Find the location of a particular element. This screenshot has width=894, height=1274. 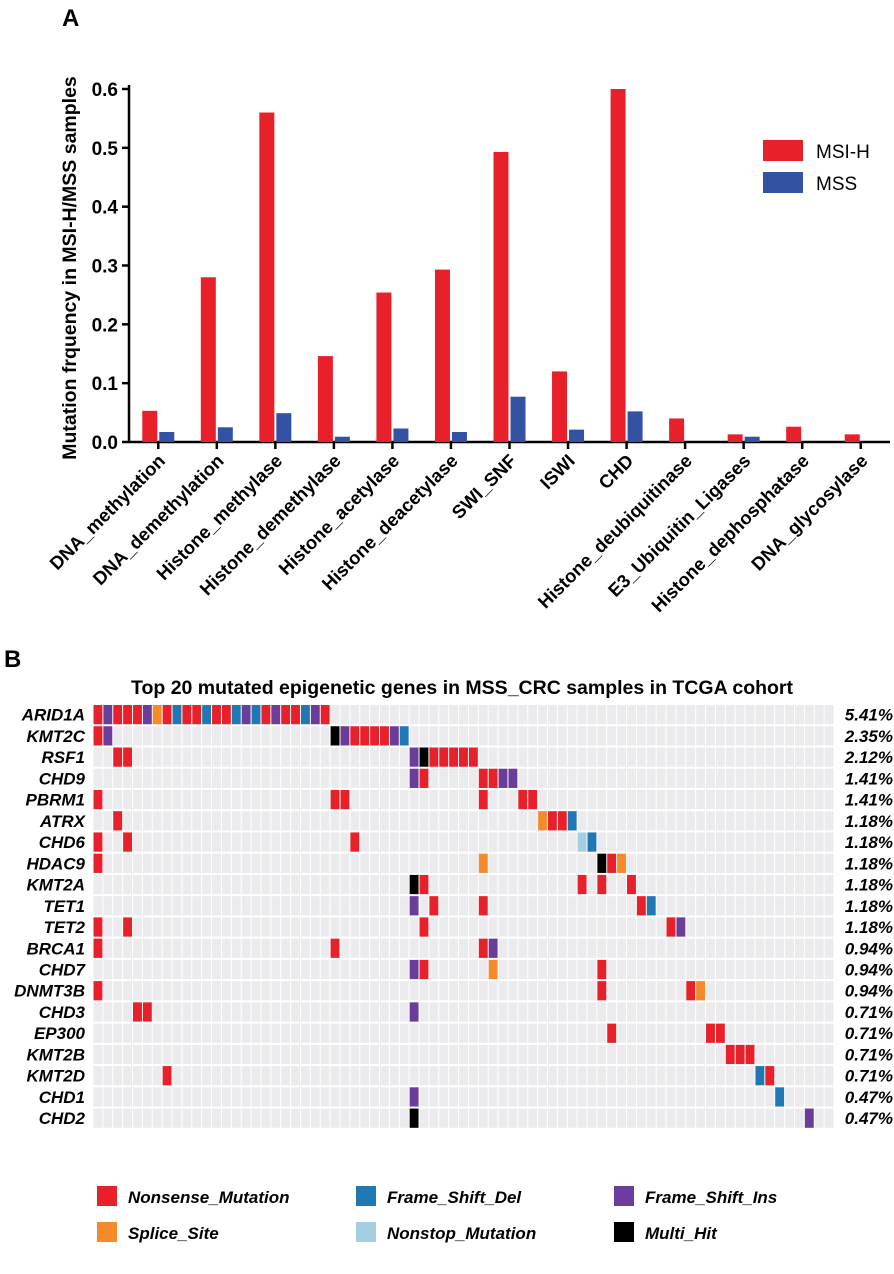

gene-label: KMT2B is located at coordinates (55, 1054).